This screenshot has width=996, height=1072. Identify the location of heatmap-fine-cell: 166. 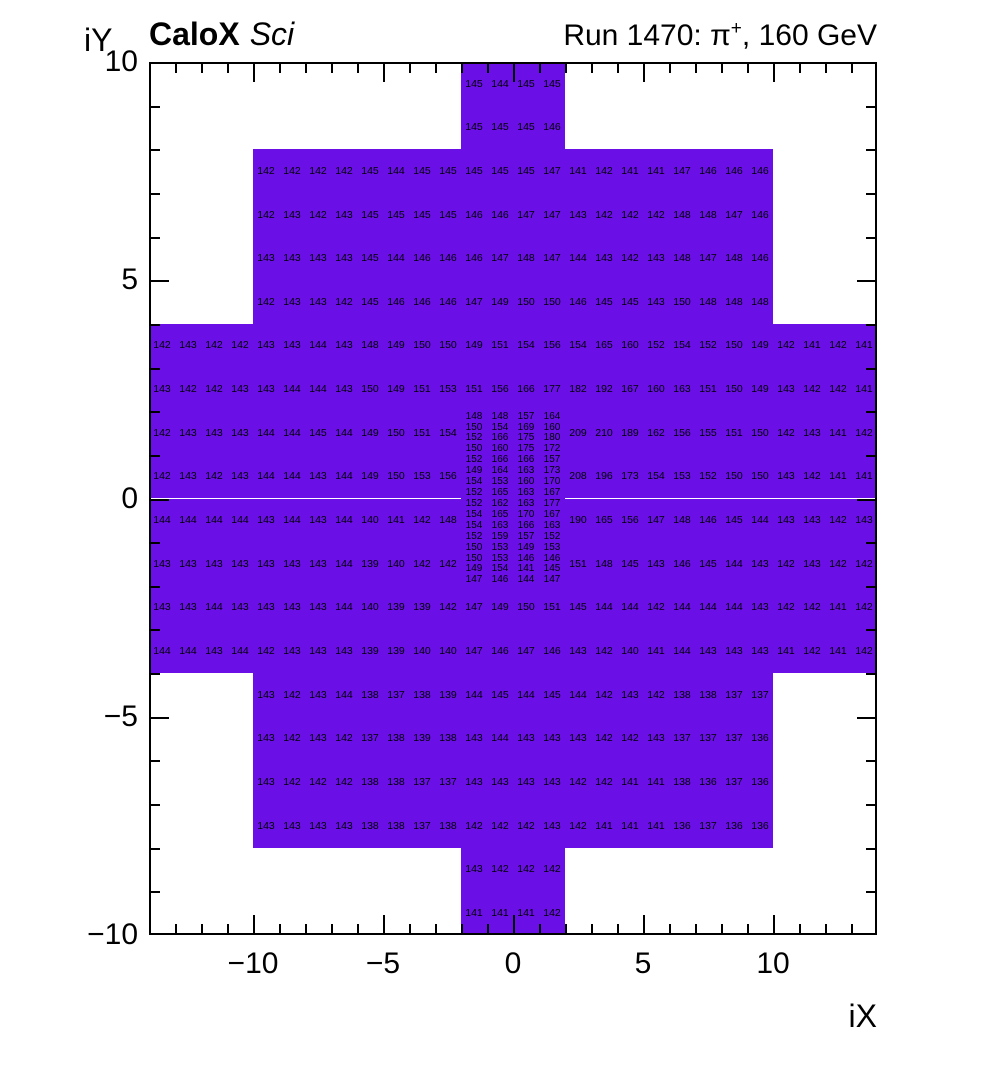
(500, 460).